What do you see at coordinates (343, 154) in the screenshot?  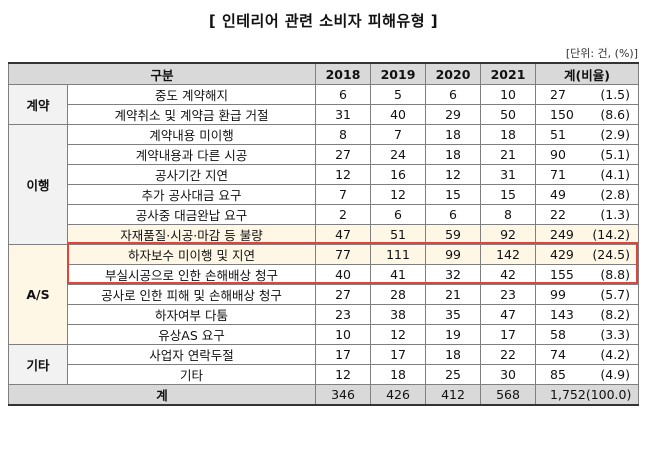 I see `value-cell: 27` at bounding box center [343, 154].